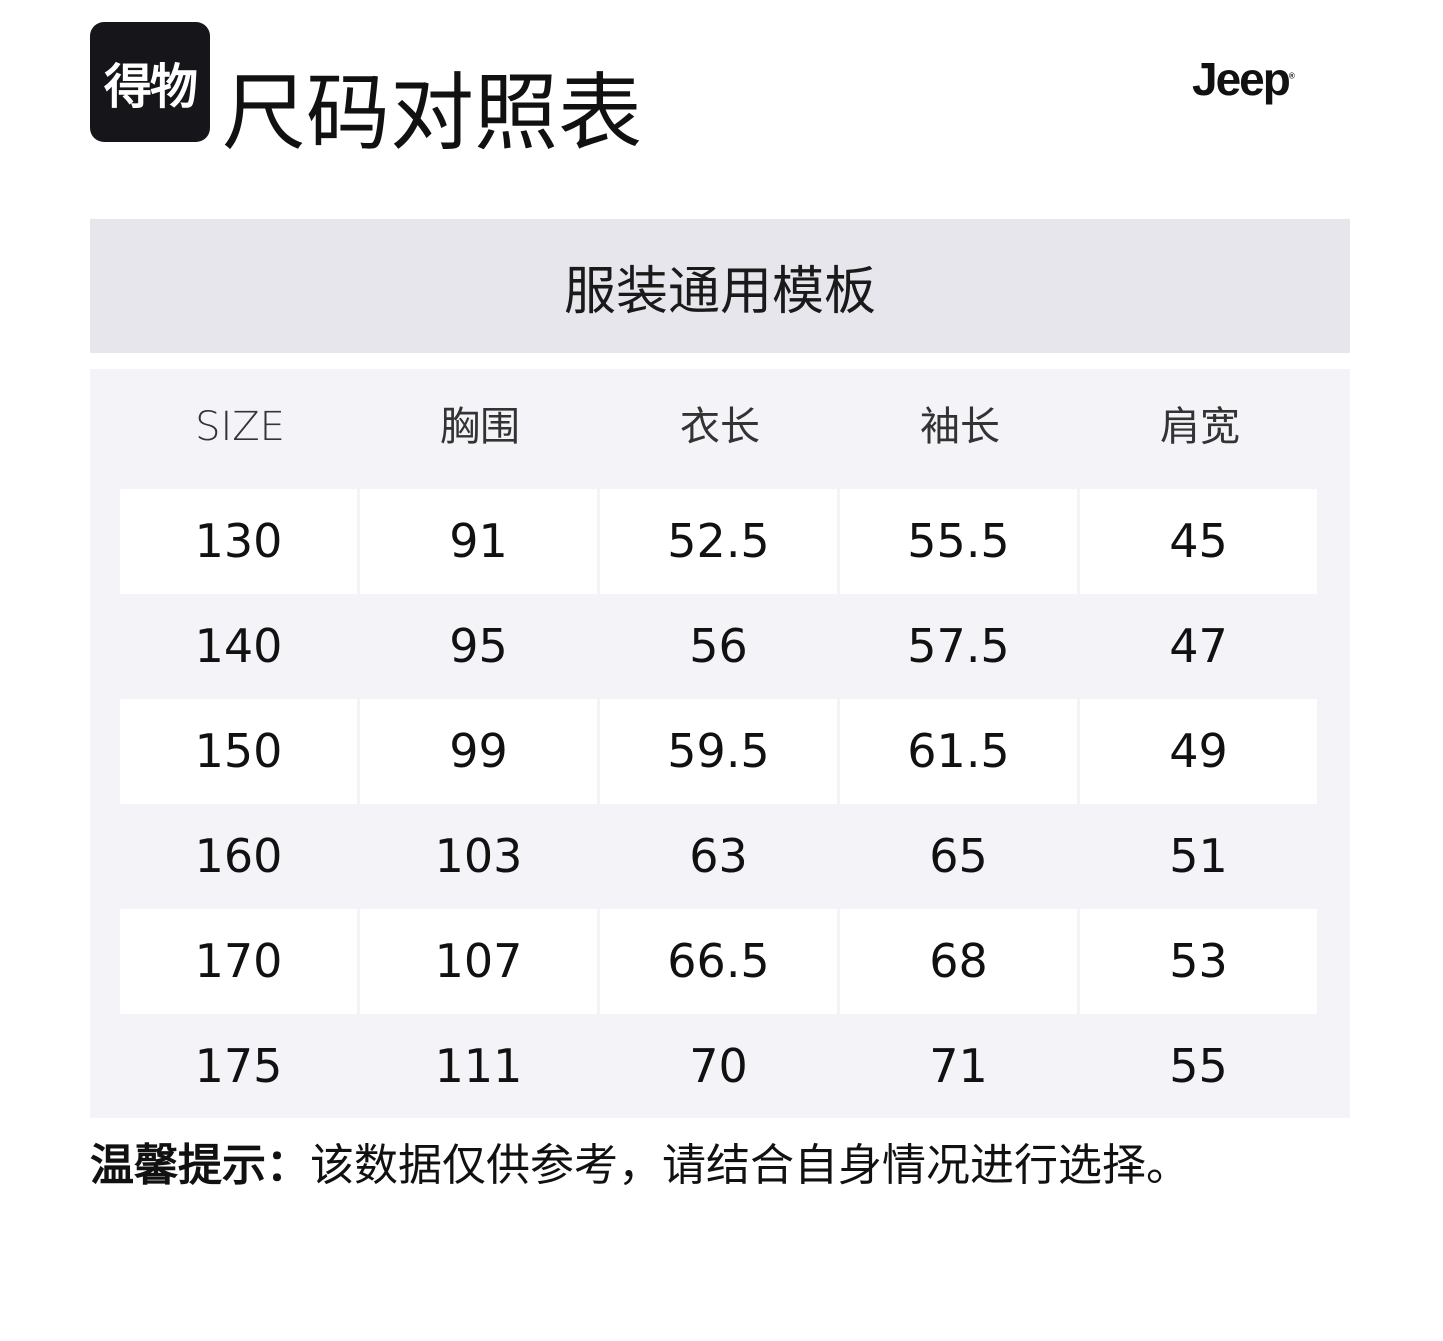 This screenshot has height=1341, width=1443. I want to click on table-cell: 70, so click(718, 1066).